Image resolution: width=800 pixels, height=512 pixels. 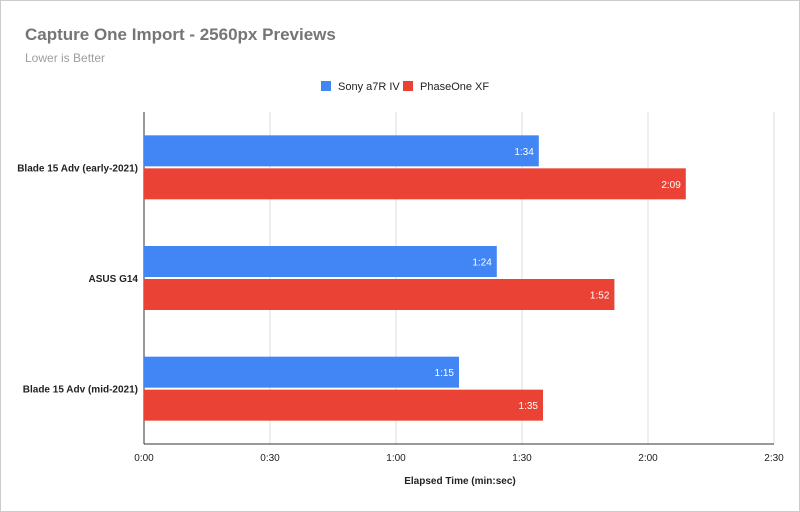 I want to click on x-tick-label: 1:30, so click(x=522, y=458).